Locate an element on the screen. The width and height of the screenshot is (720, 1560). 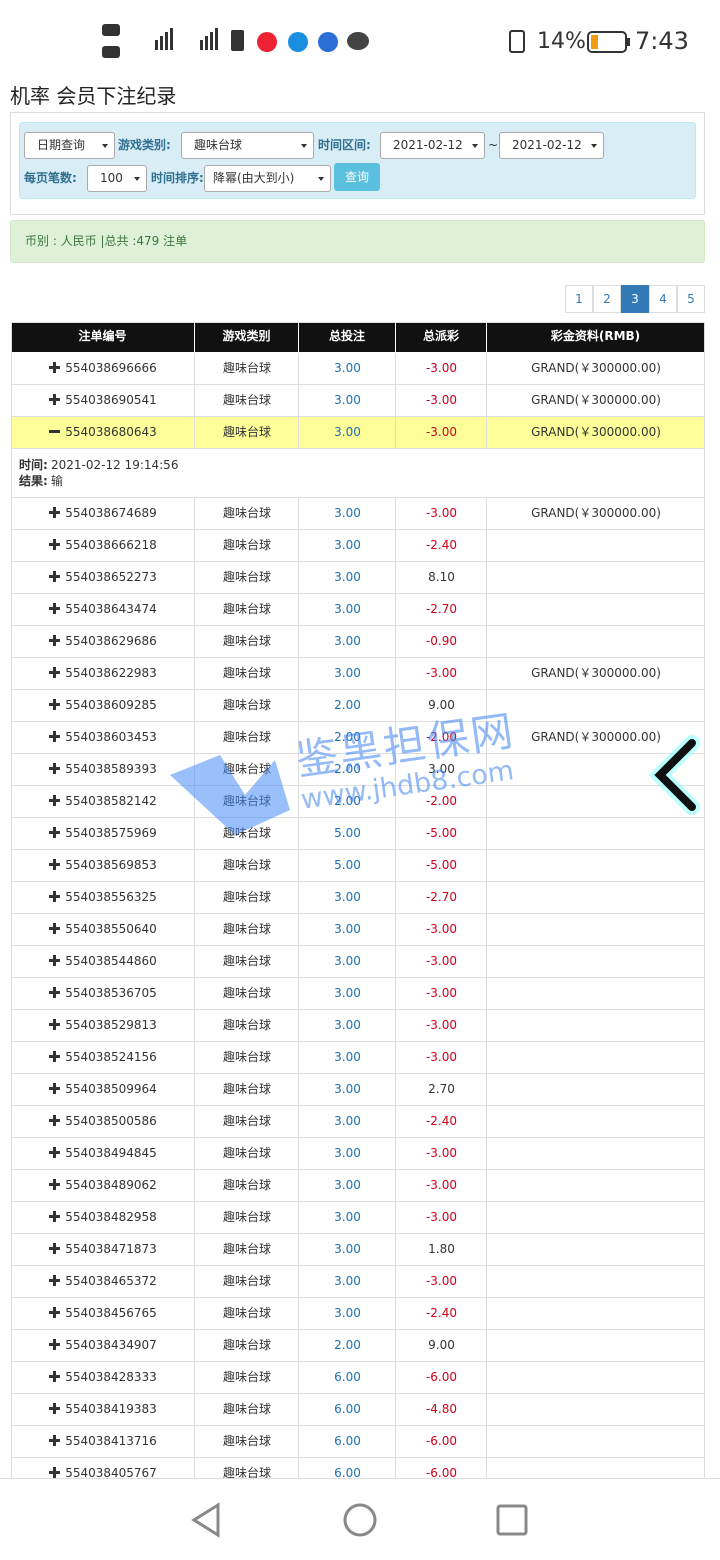
date-to-select: 2021-02-12 is located at coordinates (551, 145).